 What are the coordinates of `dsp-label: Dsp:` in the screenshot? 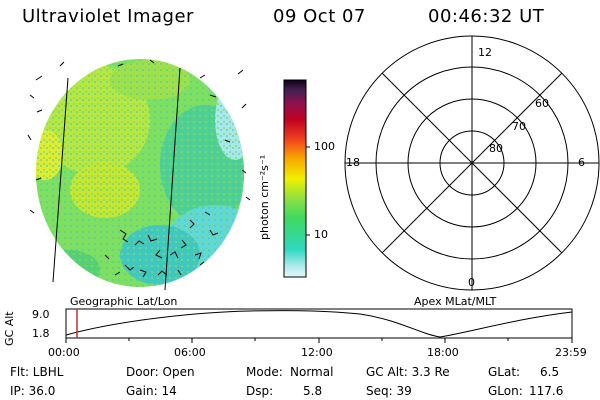 It's located at (260, 391).